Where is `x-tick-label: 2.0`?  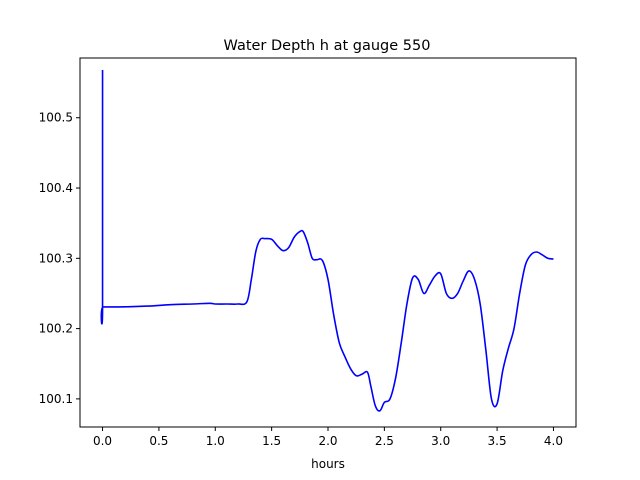 x-tick-label: 2.0 is located at coordinates (327, 441).